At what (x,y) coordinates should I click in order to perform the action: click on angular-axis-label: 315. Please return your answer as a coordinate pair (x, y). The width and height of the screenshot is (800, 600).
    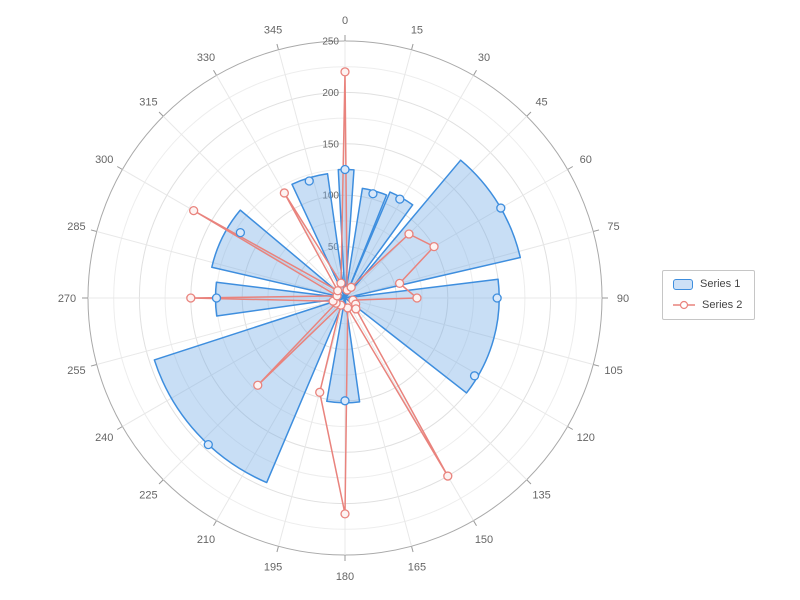
    Looking at the image, I should click on (148, 102).